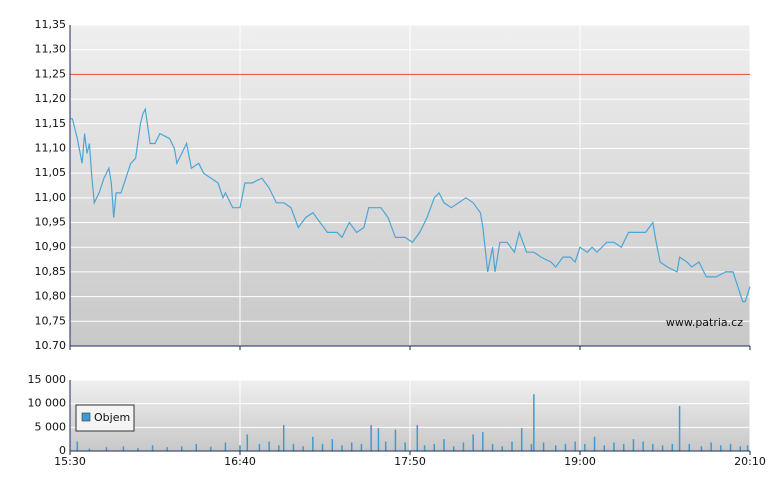 Image resolution: width=780 pixels, height=490 pixels. I want to click on y-tick-label: 10 000, so click(47, 403).